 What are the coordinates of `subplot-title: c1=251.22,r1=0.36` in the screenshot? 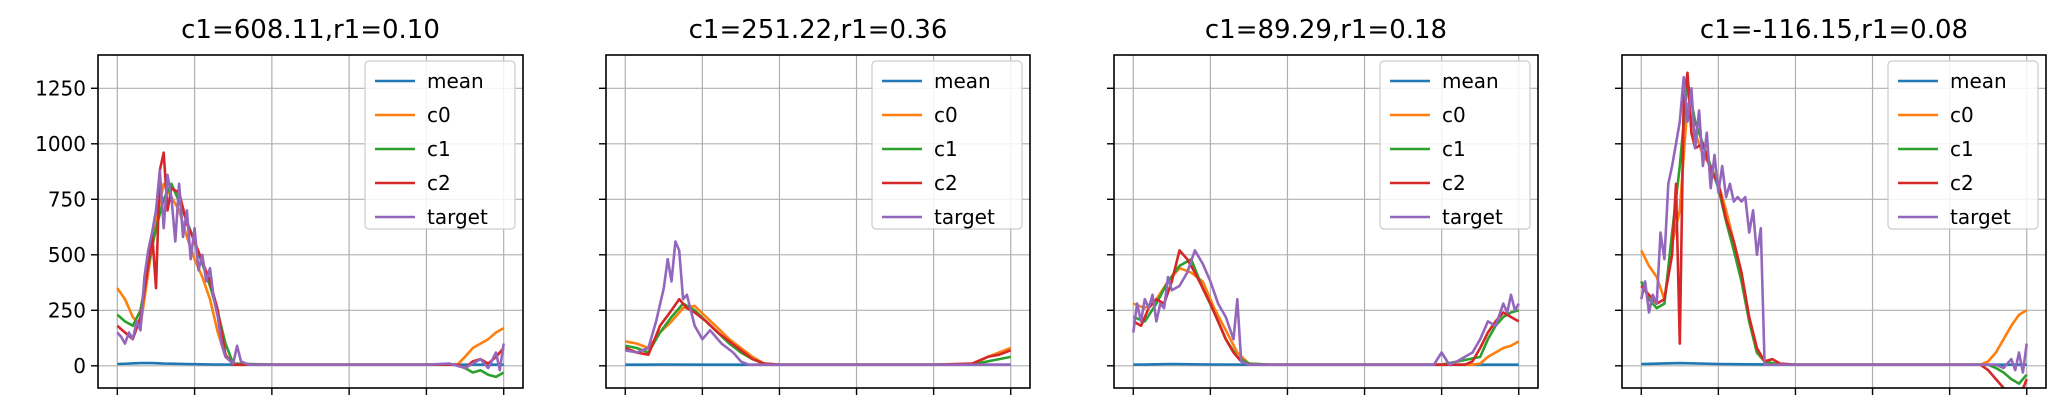 It's located at (818, 30).